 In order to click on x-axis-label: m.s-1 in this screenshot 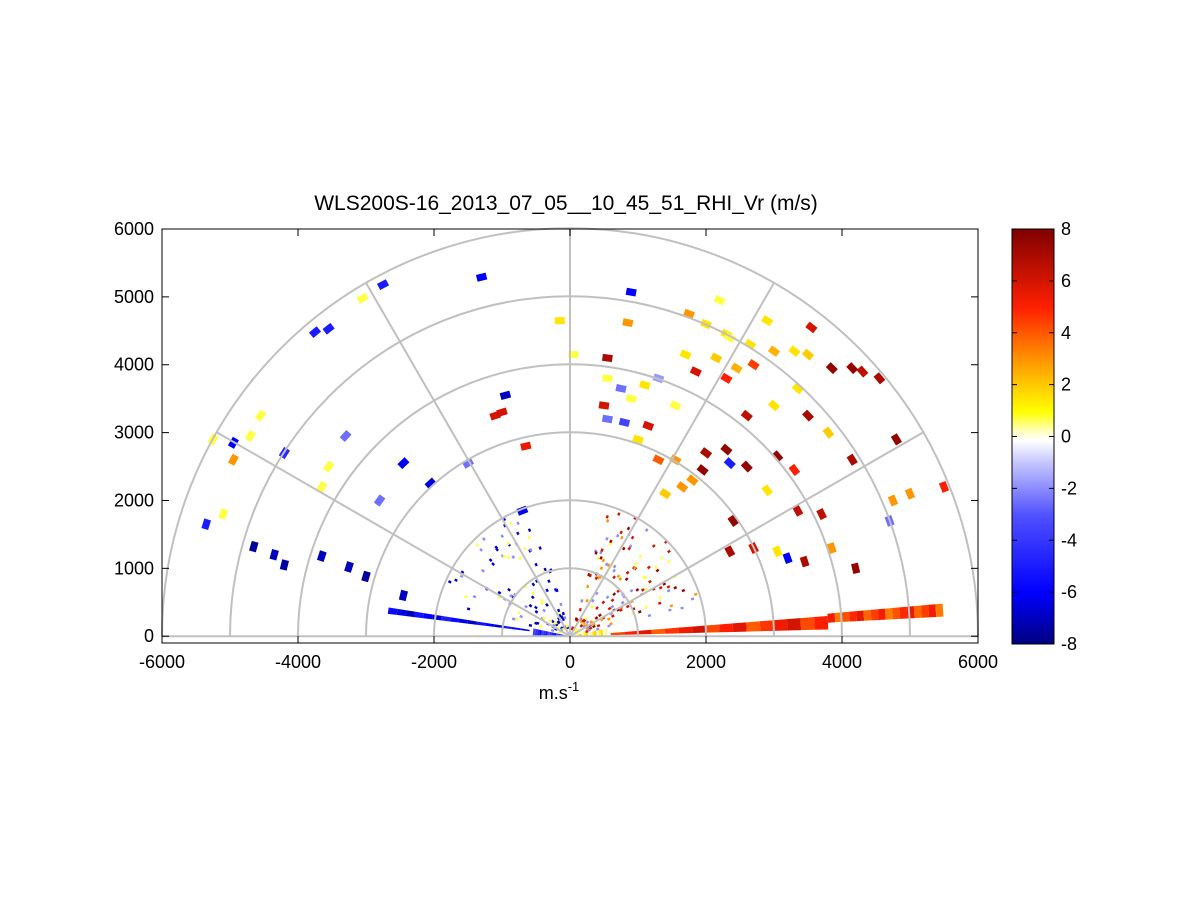, I will do `click(559, 691)`.